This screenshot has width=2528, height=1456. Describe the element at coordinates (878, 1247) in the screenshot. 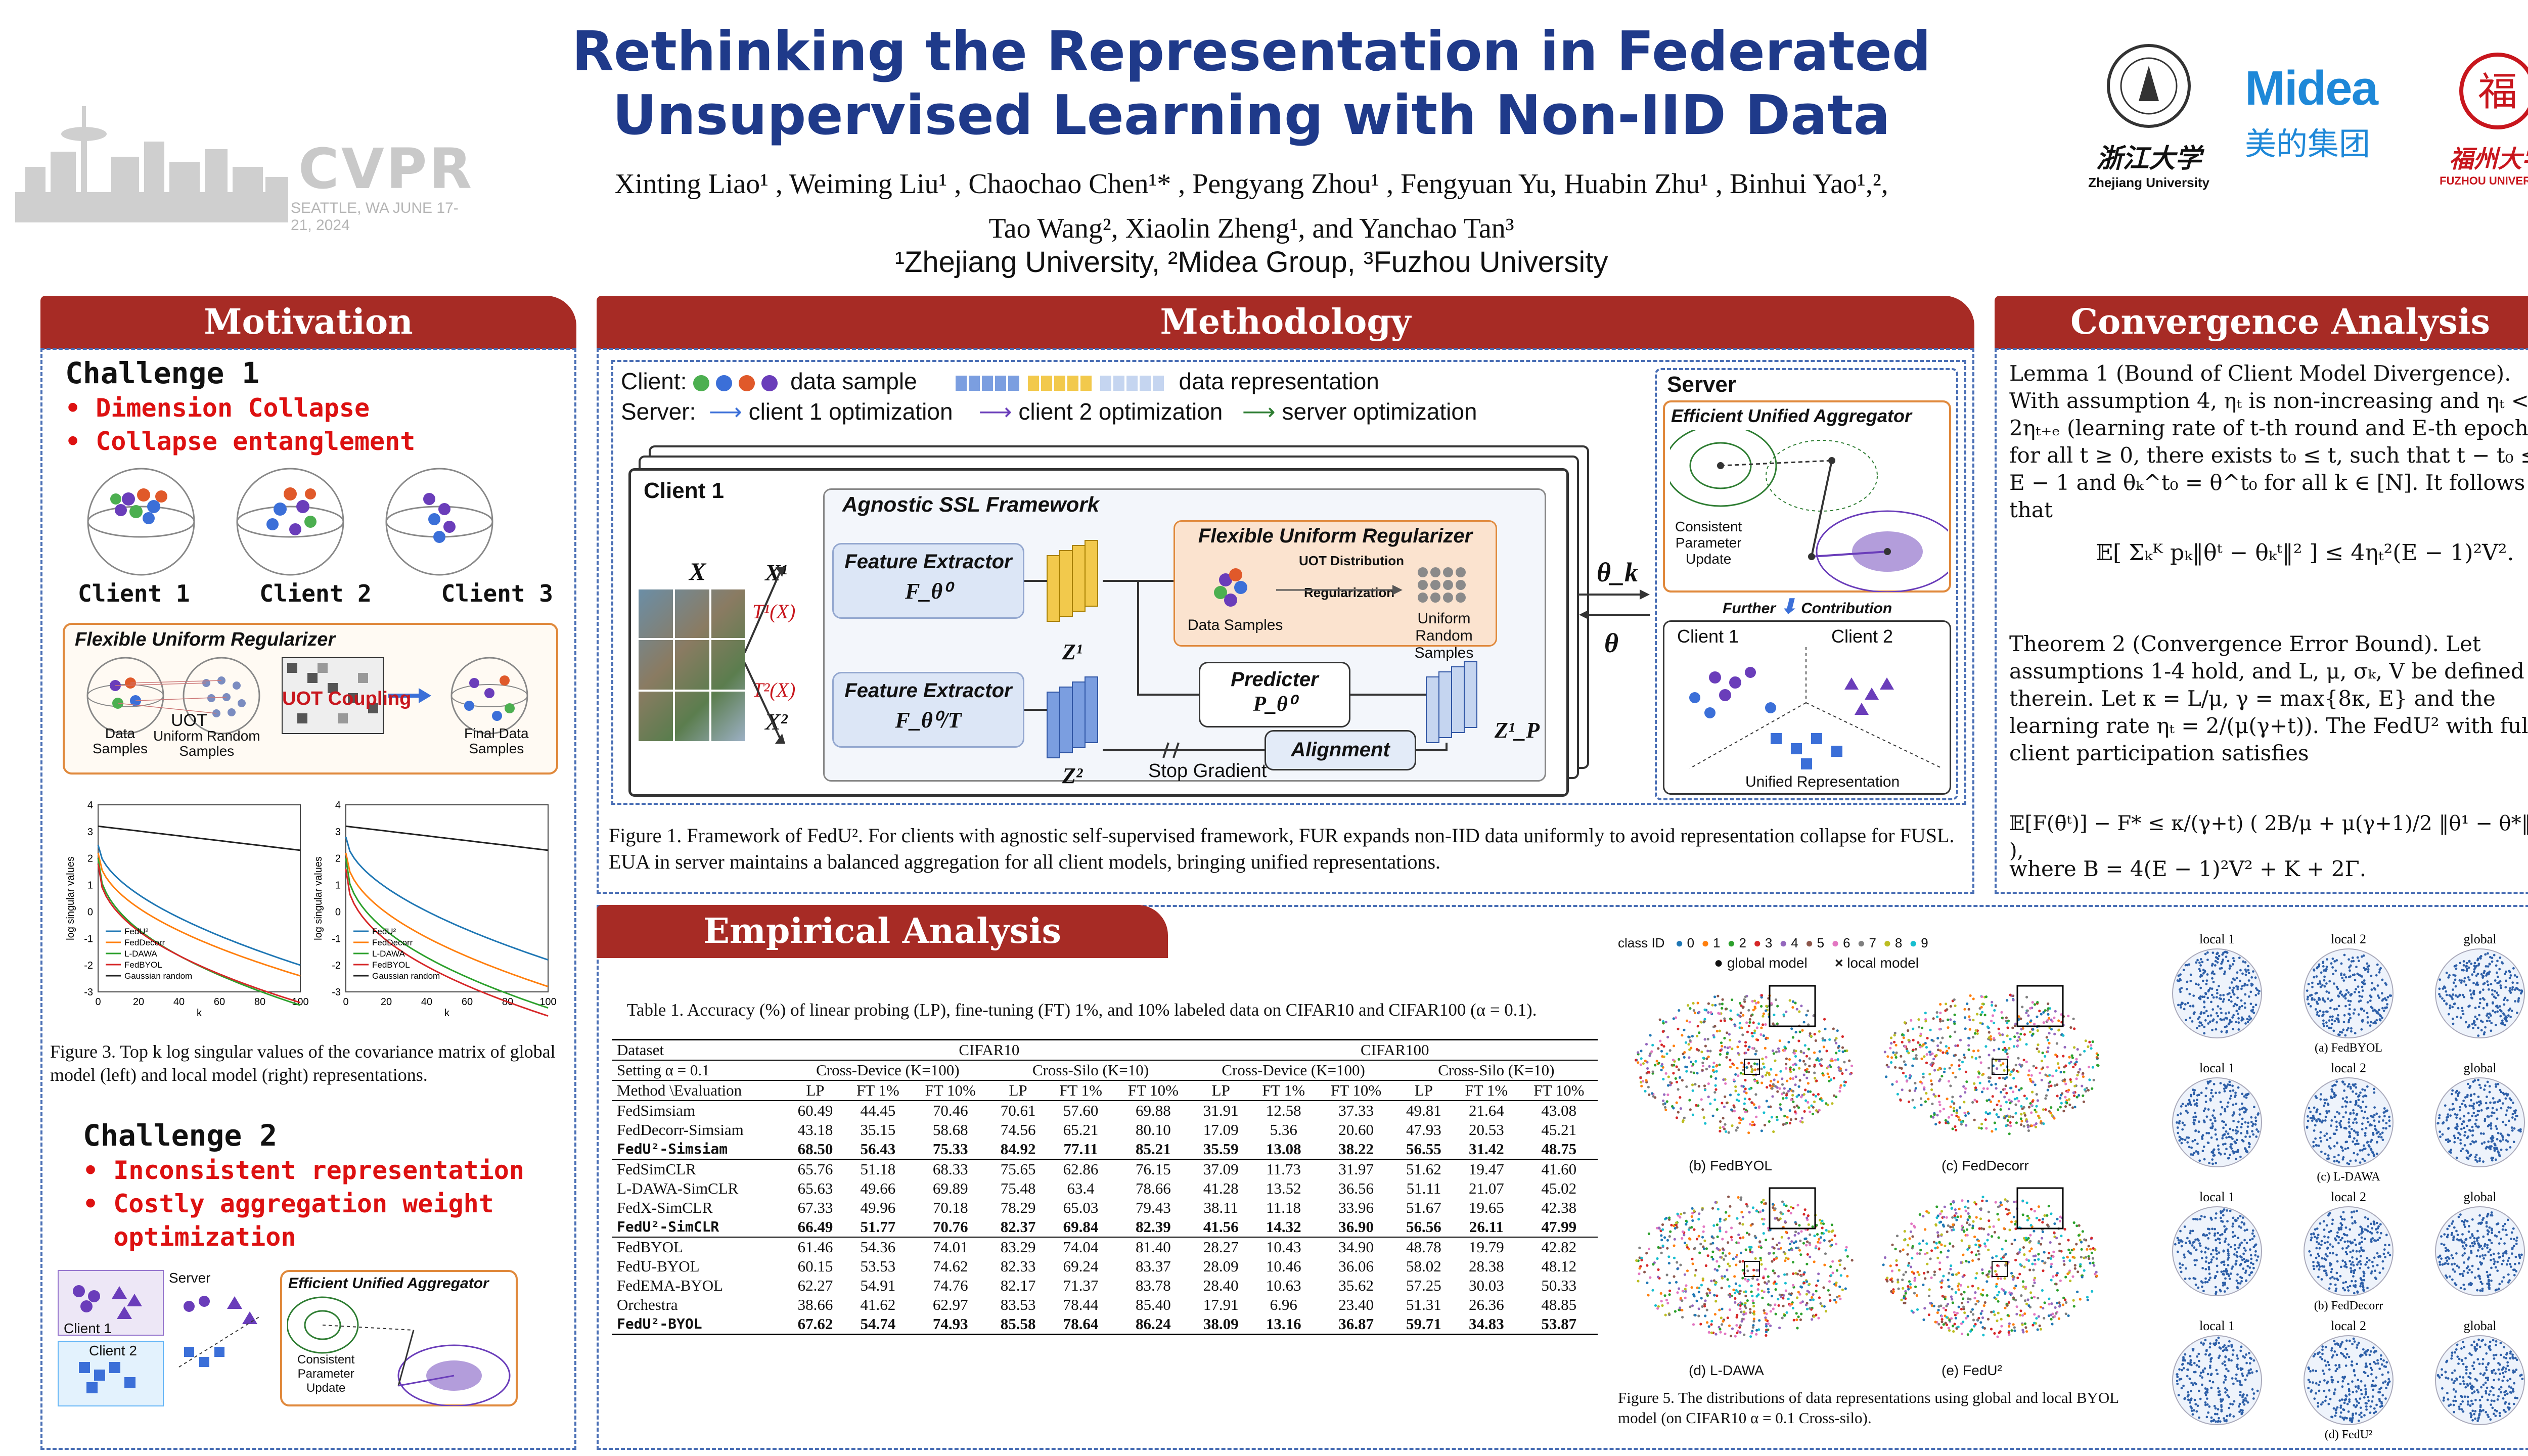

I see `accuracy-cell: 54.36` at that location.